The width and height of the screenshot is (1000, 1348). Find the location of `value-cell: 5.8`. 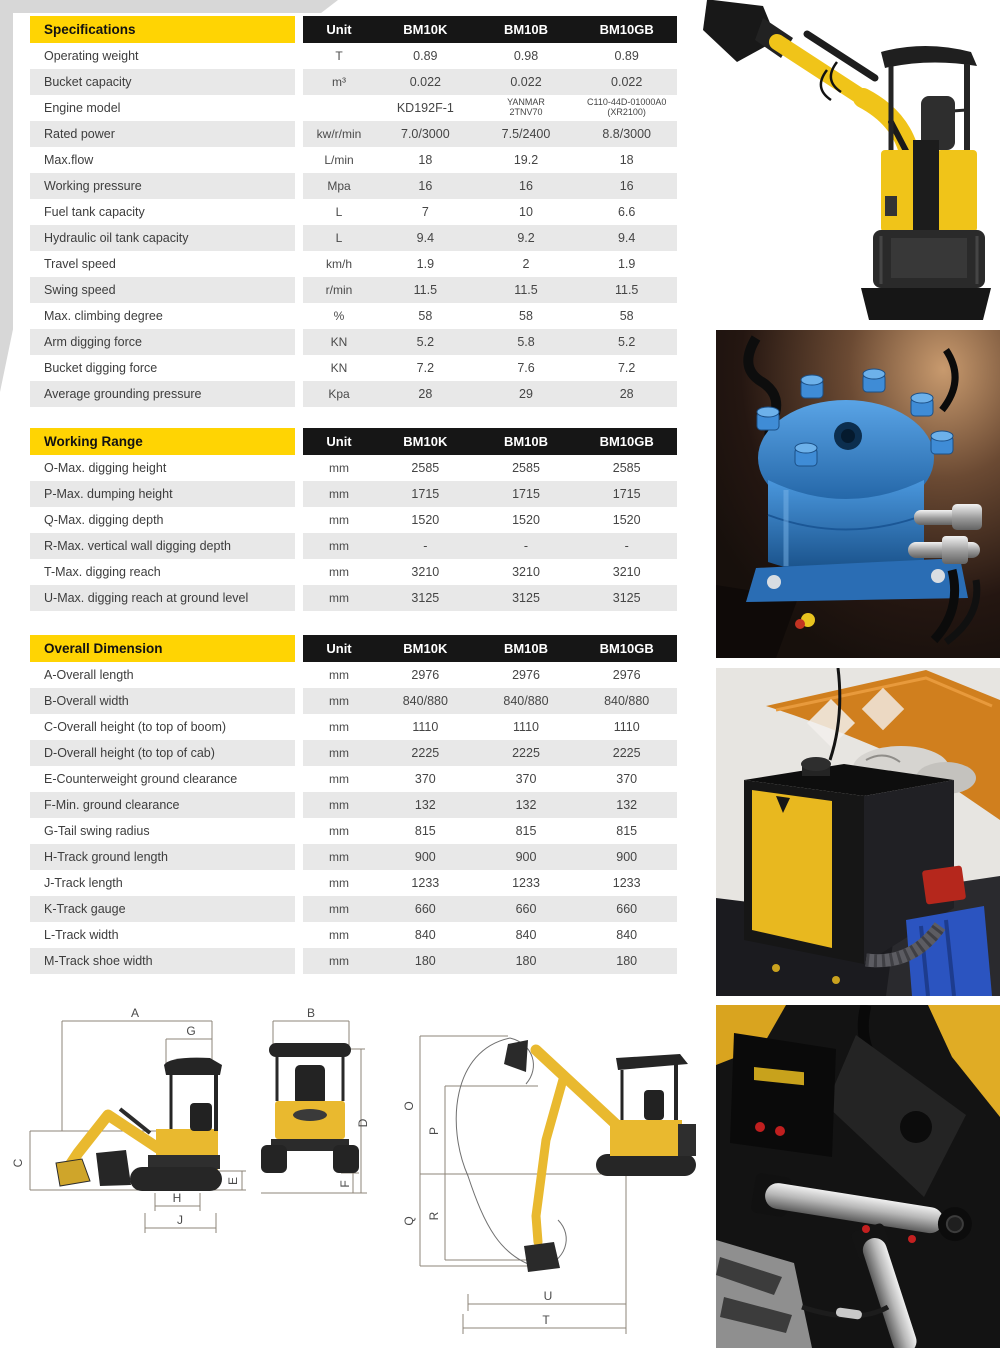

value-cell: 5.8 is located at coordinates (526, 342).